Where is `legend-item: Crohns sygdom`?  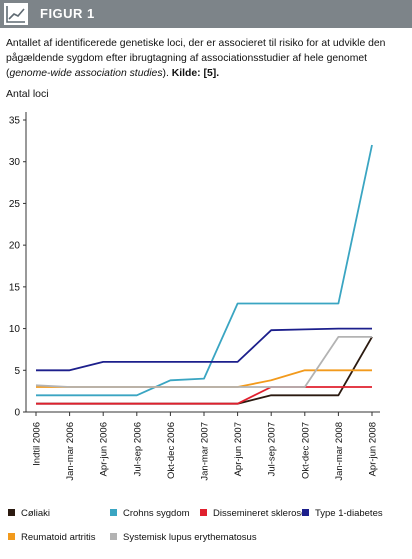 legend-item: Crohns sygdom is located at coordinates (156, 513).